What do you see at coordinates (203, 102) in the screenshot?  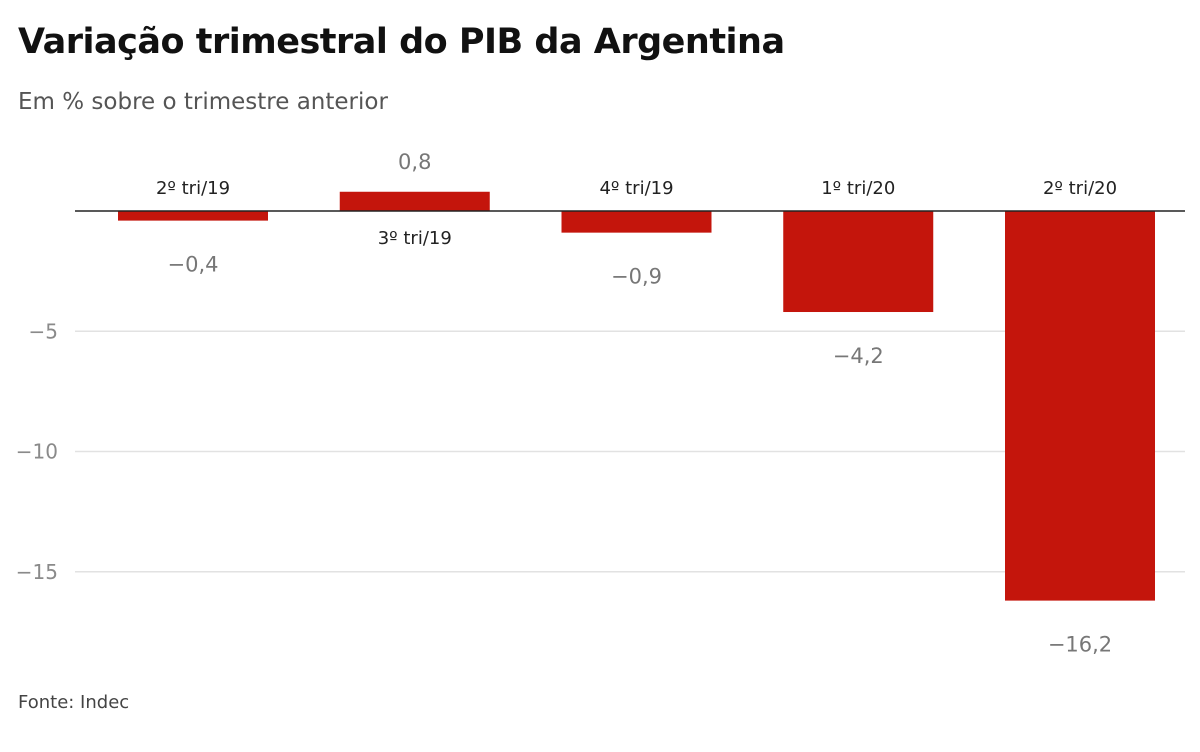 I see `chart-subtitle: Em % sobre o trimestre anterior` at bounding box center [203, 102].